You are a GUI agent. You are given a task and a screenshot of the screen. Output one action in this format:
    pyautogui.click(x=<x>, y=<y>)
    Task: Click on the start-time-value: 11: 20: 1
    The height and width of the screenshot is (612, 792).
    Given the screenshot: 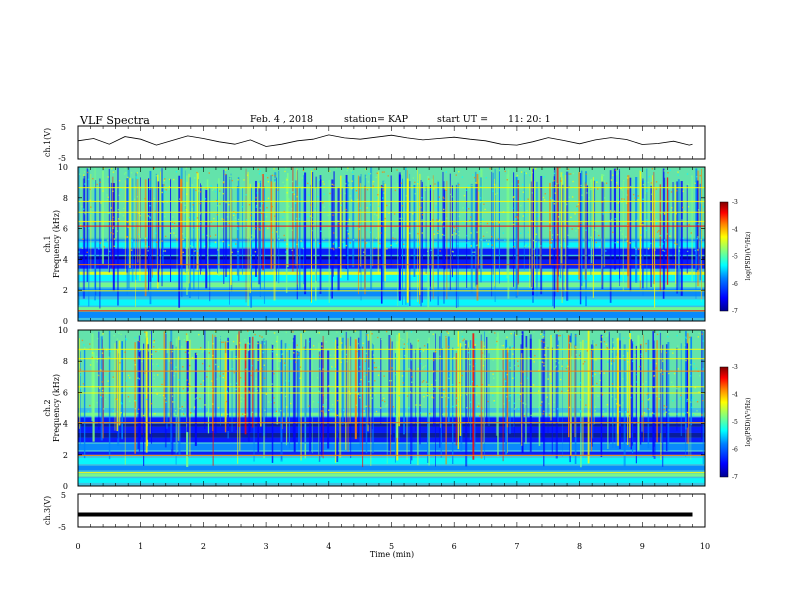 What is the action you would take?
    pyautogui.click(x=529, y=119)
    